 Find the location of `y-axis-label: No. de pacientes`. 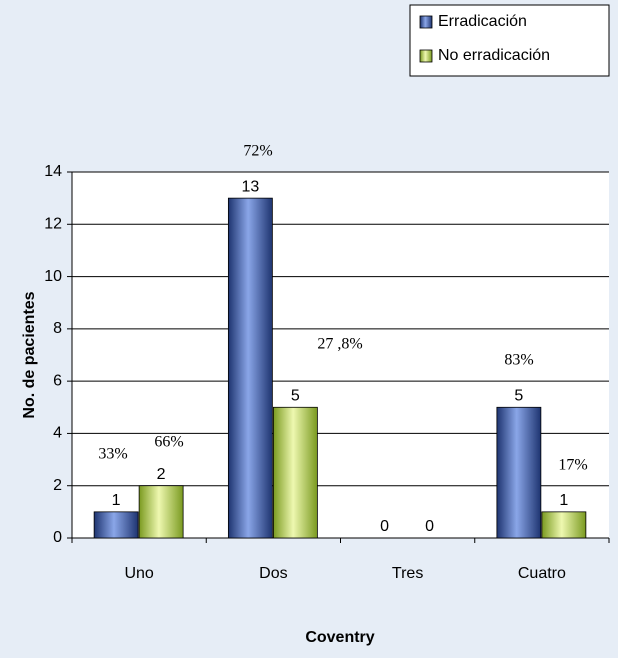

y-axis-label: No. de pacientes is located at coordinates (29, 354).